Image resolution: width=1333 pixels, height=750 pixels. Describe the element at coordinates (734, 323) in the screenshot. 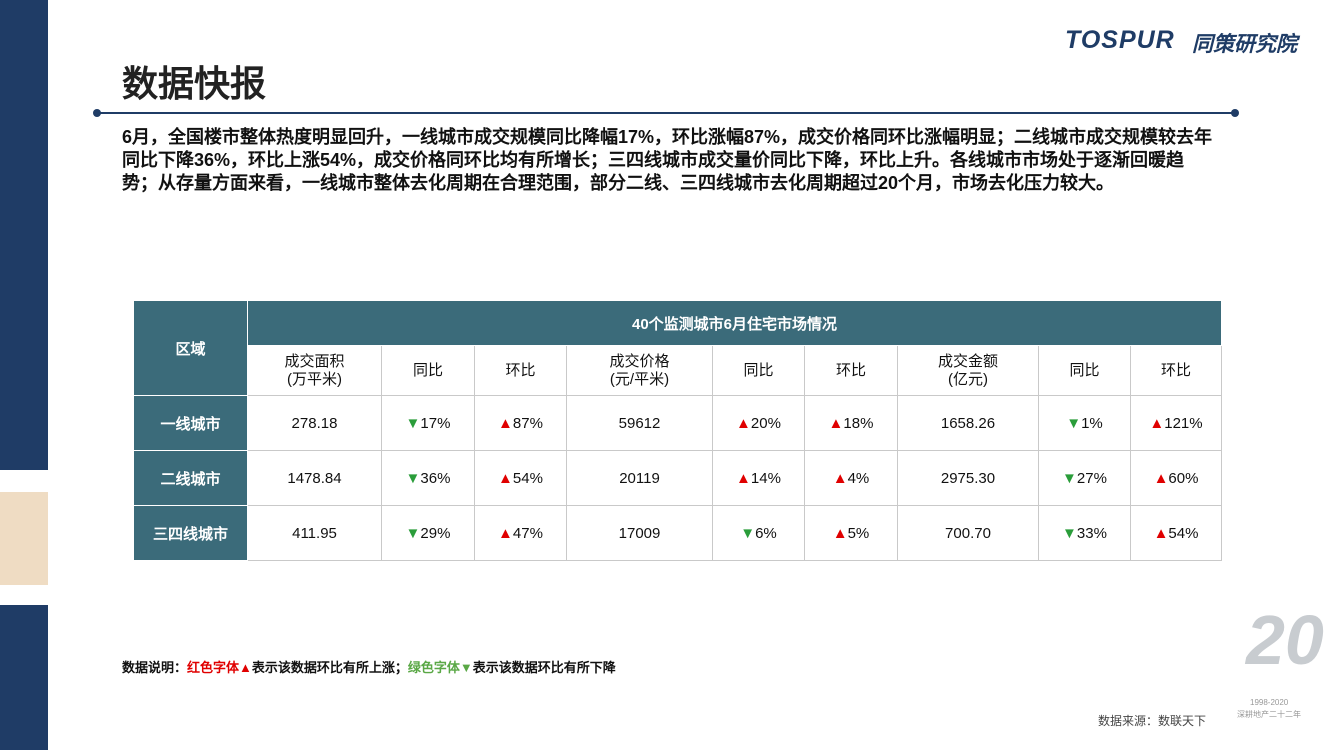

I see `table-title: 40个监测城市6月住宅市场情况` at that location.